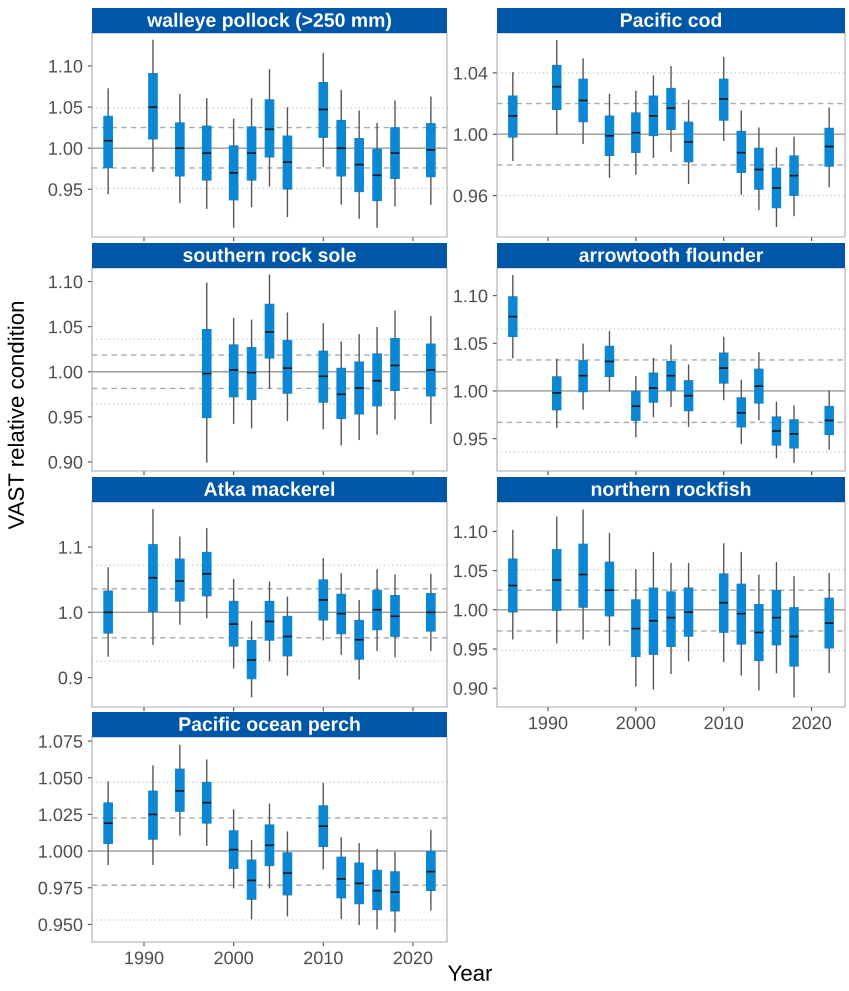 Image resolution: width=849 pixels, height=991 pixels. I want to click on y-tick-label: 0.9, so click(70, 678).